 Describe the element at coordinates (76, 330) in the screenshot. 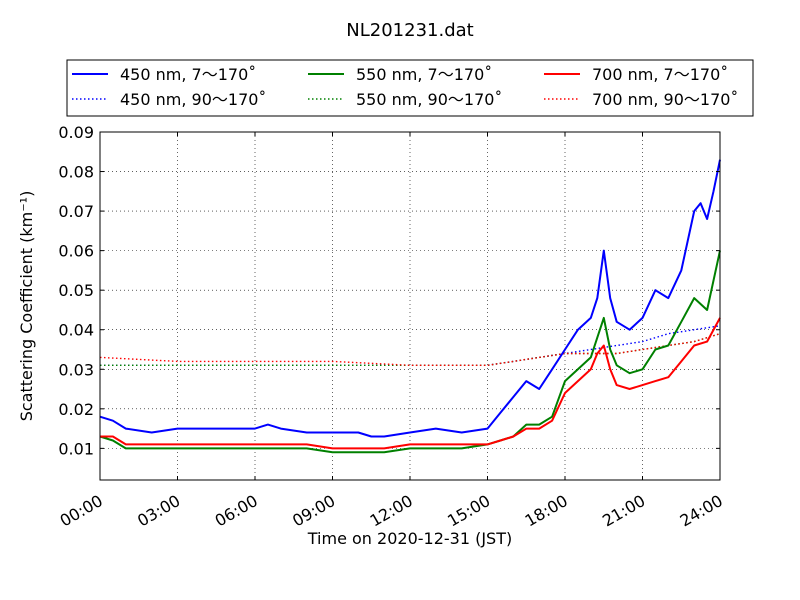

I see `y-tick-label: 0.04` at that location.